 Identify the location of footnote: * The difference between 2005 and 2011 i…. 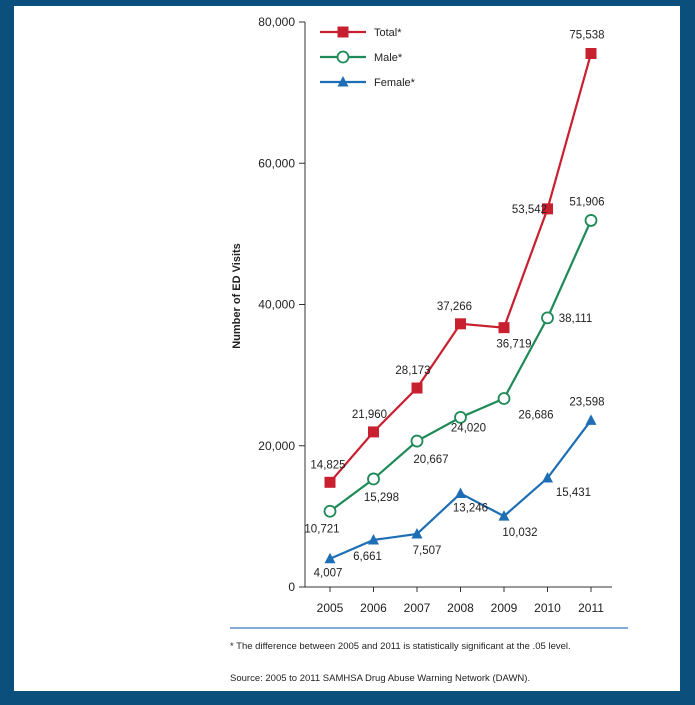
(400, 646).